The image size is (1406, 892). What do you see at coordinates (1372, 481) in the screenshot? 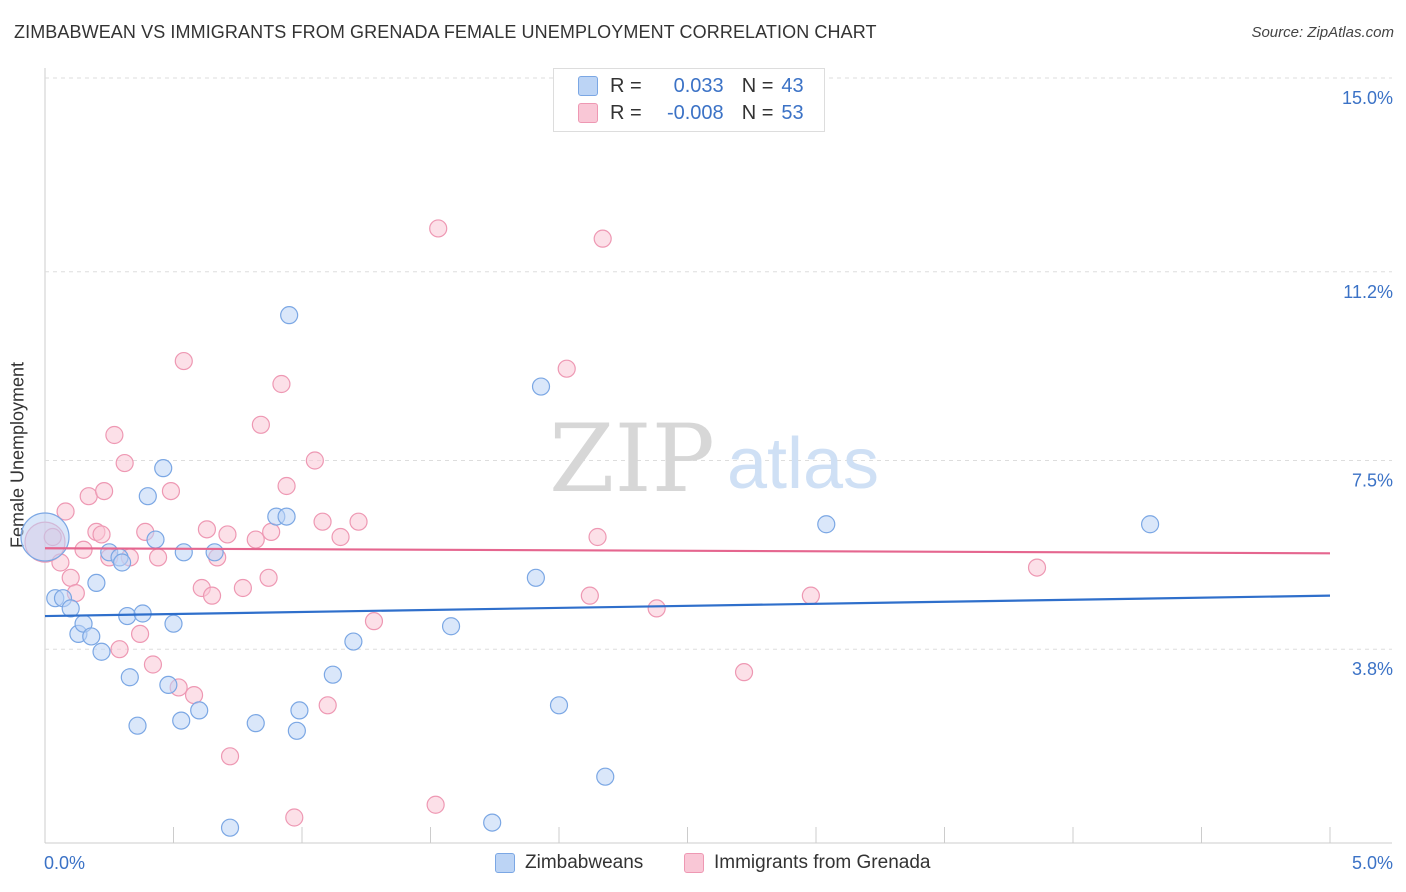
I see `y-tick-label: 7.5%` at bounding box center [1372, 481].